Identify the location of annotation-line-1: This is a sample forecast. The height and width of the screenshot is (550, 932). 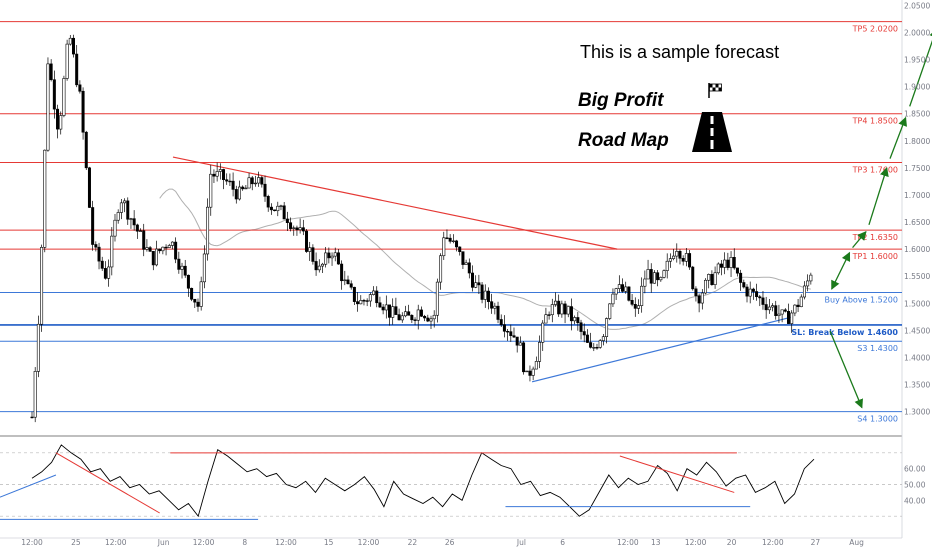
(679, 52).